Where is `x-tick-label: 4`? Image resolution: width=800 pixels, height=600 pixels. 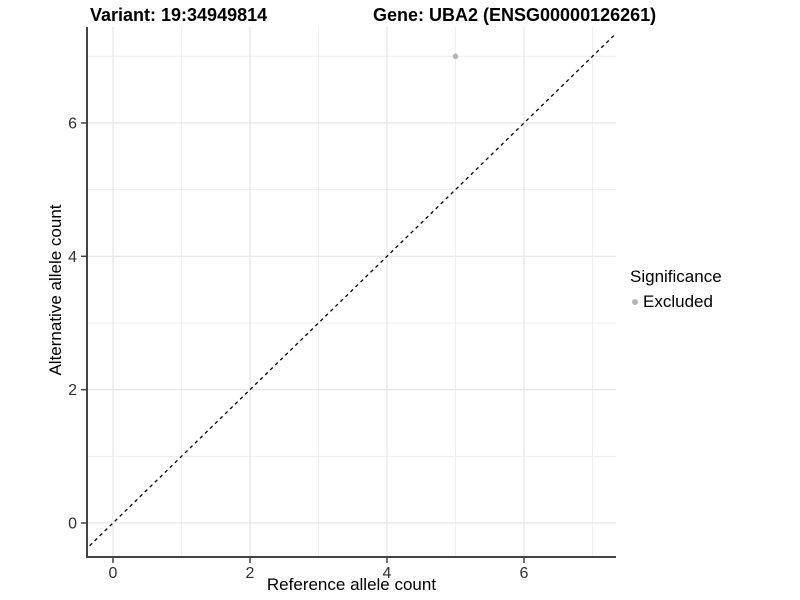 x-tick-label: 4 is located at coordinates (387, 573).